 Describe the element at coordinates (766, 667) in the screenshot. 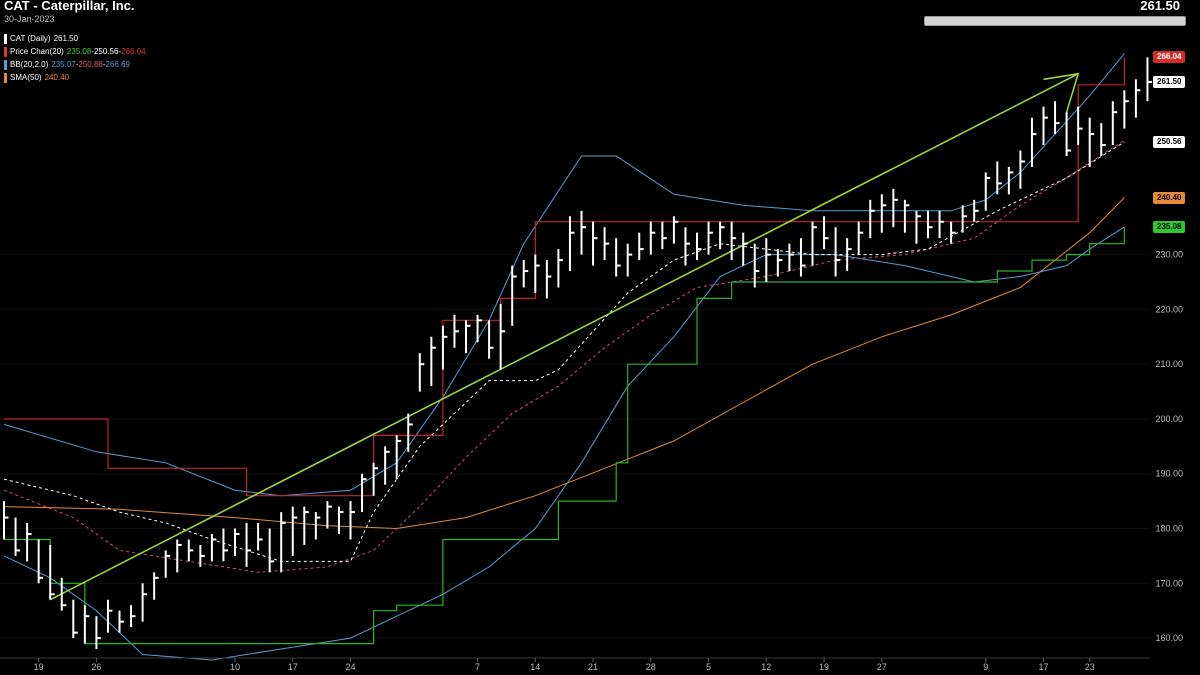

I see `x-tick-label: 12` at that location.